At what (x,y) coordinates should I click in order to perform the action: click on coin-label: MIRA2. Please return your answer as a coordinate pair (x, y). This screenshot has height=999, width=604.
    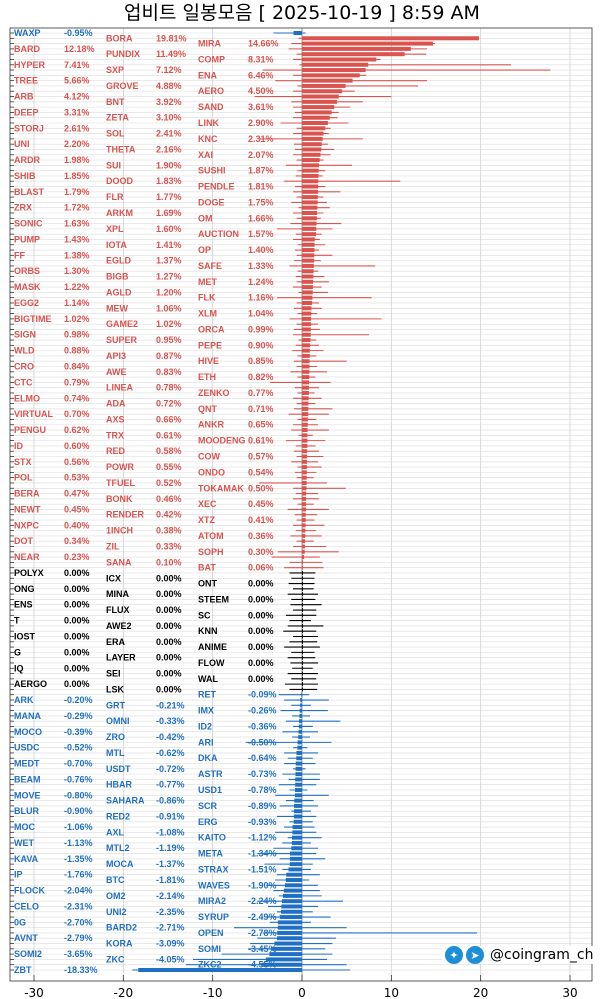
    Looking at the image, I should click on (212, 901).